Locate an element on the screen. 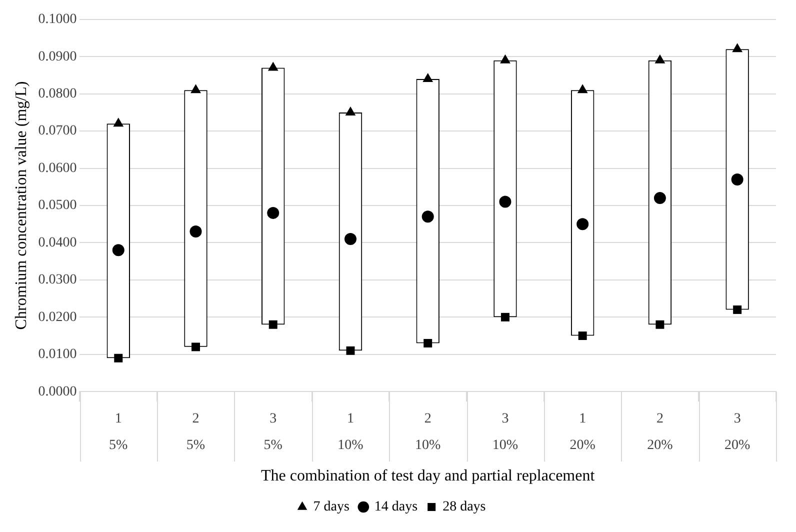  x-tick-label: 3 5% is located at coordinates (273, 433).